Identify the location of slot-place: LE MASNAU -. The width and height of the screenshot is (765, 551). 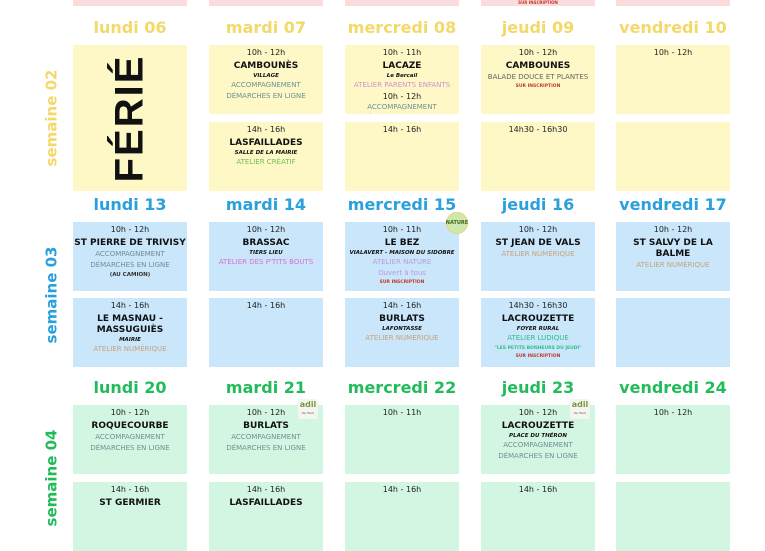
(130, 319).